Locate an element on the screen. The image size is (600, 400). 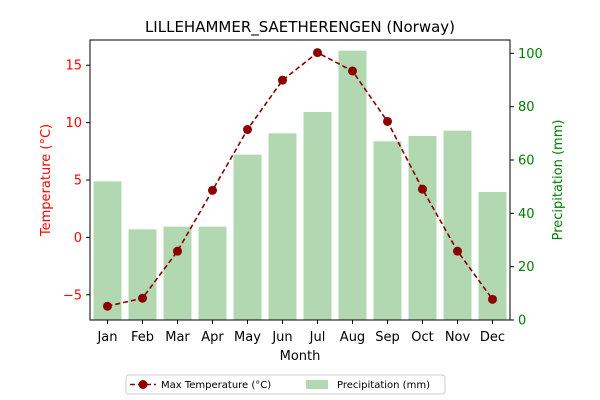
temperature-point-jan is located at coordinates (107, 306).